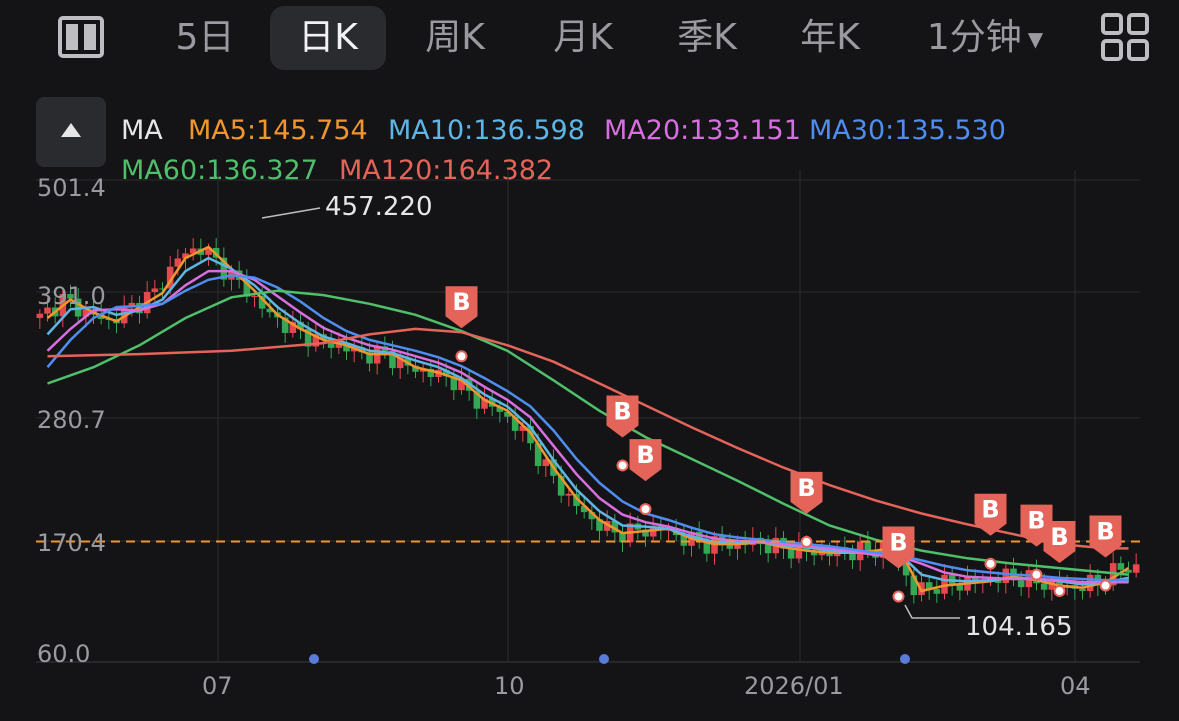  I want to click on legend-ma5: MA5:145.754, so click(278, 130).